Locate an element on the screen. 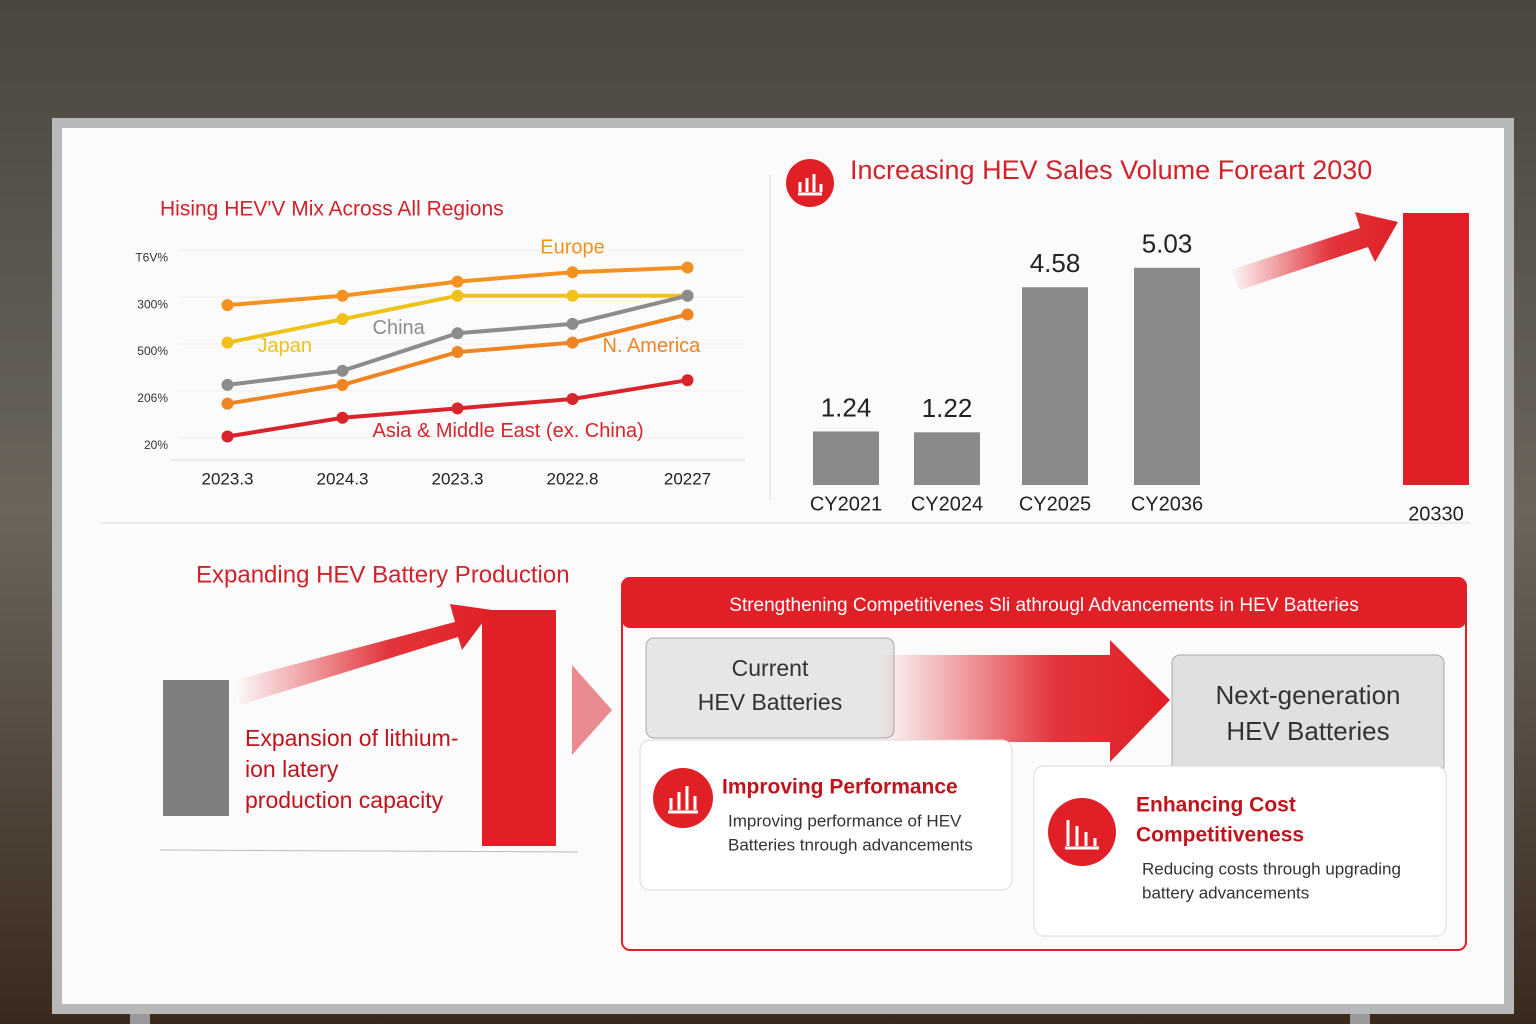  x-tick-label: 2022.8 is located at coordinates (573, 478).